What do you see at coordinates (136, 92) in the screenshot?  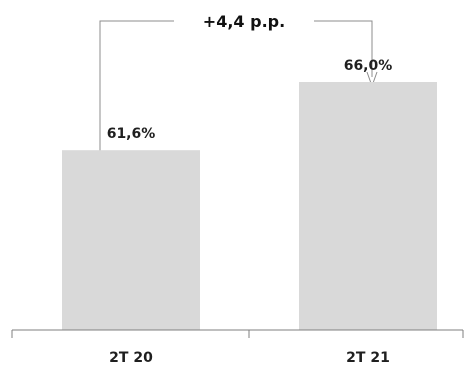 I see `bracket-left-segment` at bounding box center [136, 92].